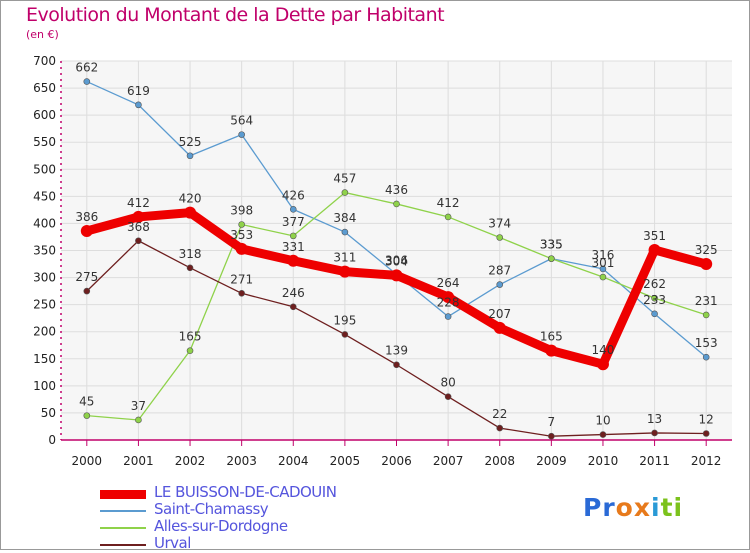  Describe the element at coordinates (499, 461) in the screenshot. I see `x-tick-label: 2008` at that location.